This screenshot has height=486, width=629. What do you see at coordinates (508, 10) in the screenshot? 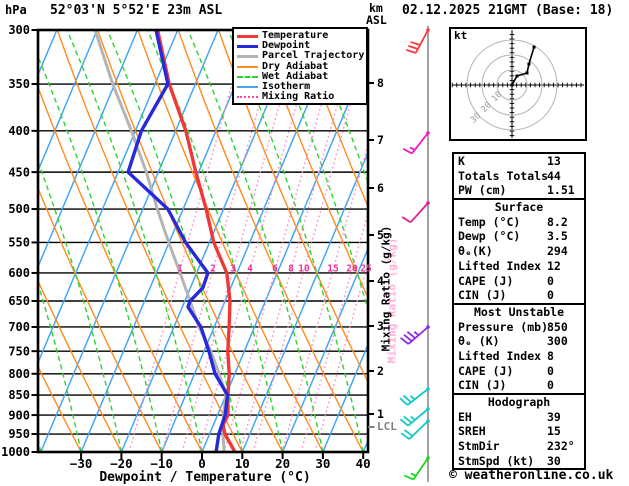
I see `datetime-label: 02.12.2025 21GMT (Base: 18)` at bounding box center [508, 10].